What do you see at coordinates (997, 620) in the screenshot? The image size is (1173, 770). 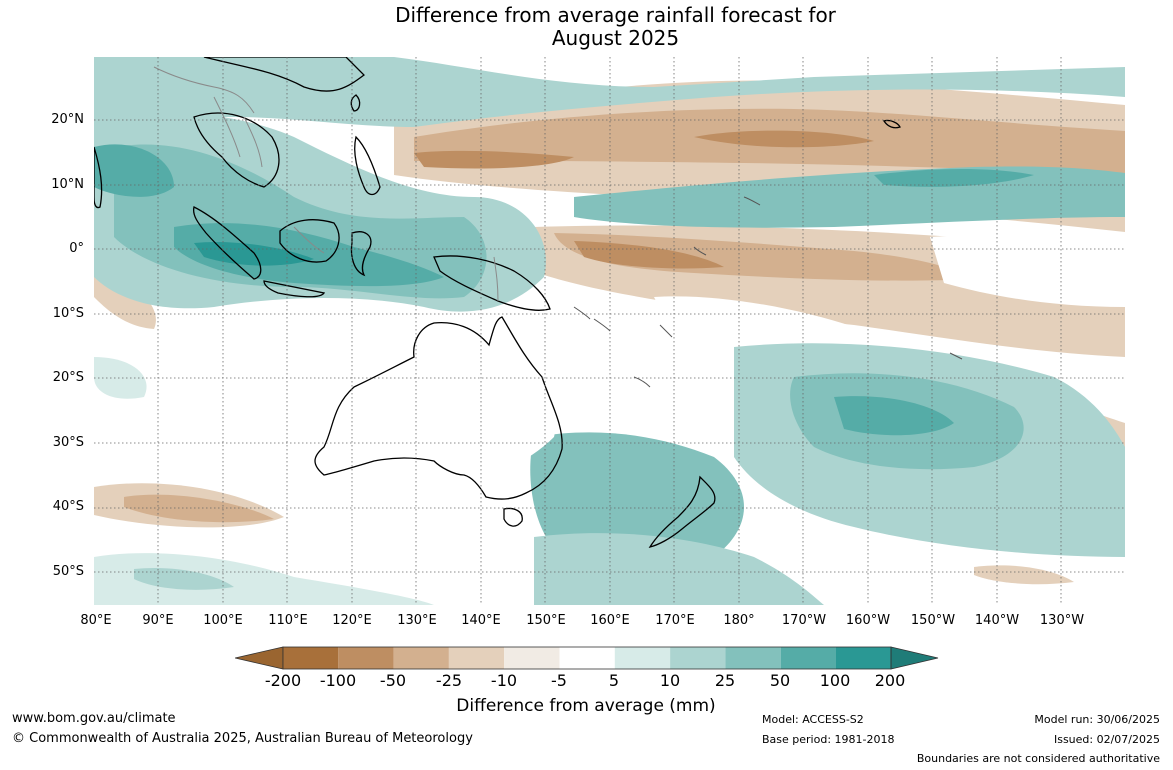 I see `lon-label-140w: 140°W` at bounding box center [997, 620].